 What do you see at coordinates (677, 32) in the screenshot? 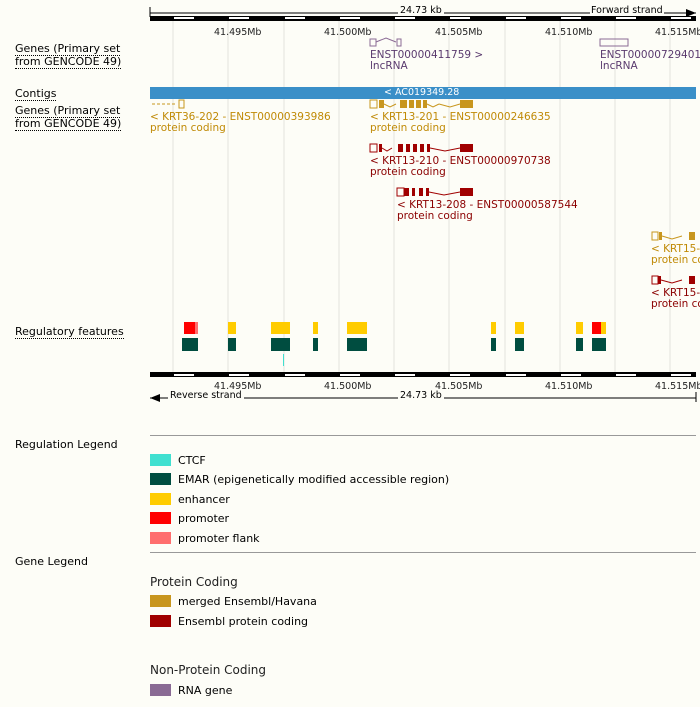
I see `tick-top-5: 41.515Mb` at bounding box center [677, 32].